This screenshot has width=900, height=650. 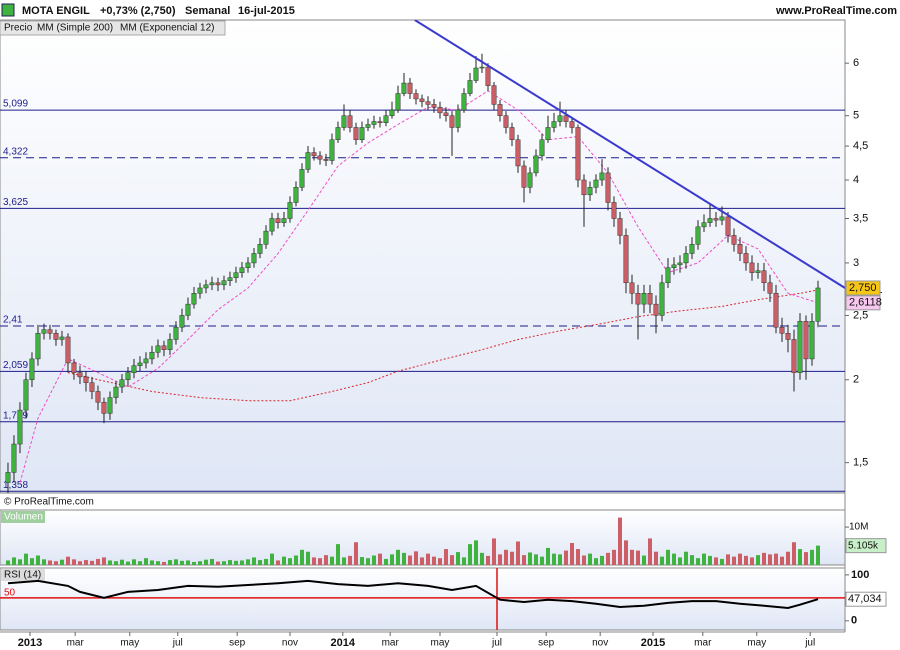 I want to click on last-value-label-box, so click(x=863, y=303).